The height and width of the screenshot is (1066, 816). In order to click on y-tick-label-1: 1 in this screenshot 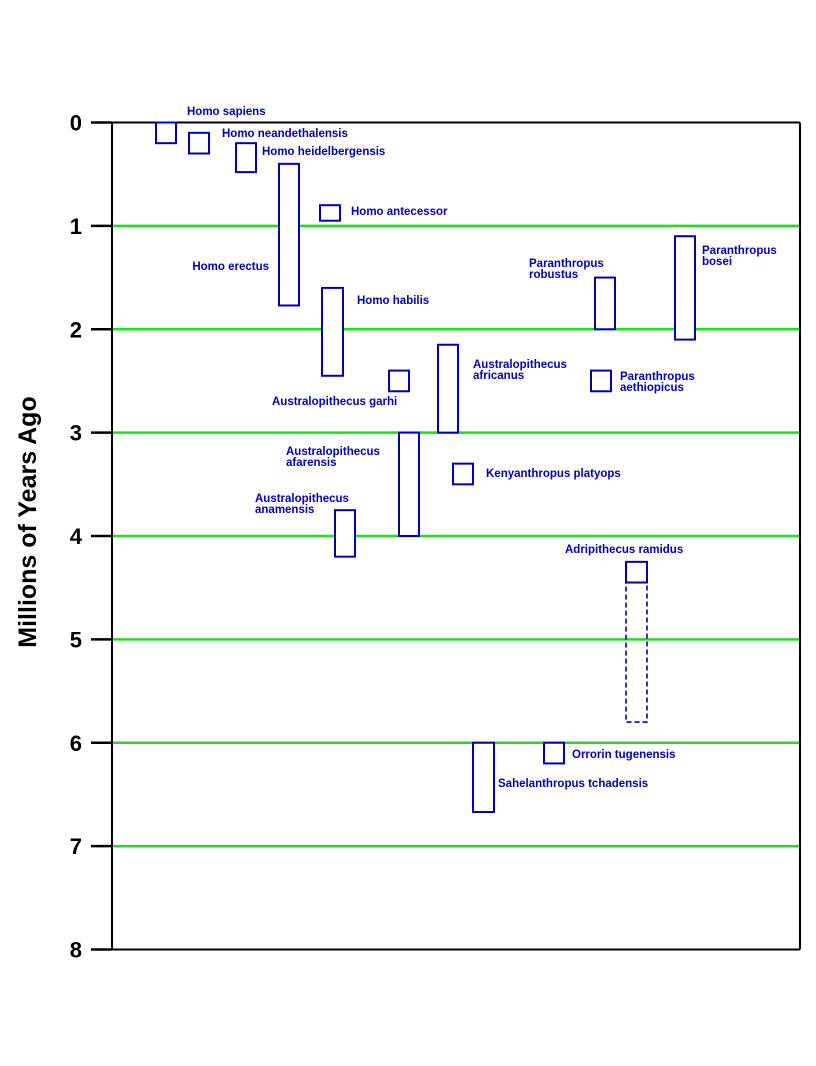, I will do `click(76, 226)`.